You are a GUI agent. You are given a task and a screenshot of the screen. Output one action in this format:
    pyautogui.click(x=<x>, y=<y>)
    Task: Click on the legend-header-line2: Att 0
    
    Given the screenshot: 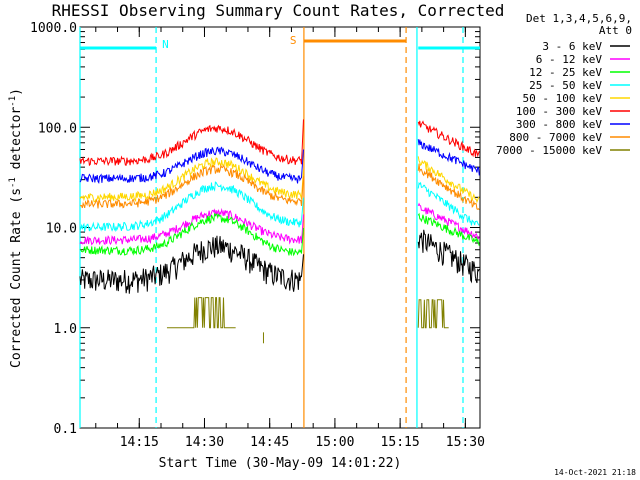 What is the action you would take?
    pyautogui.click(x=615, y=30)
    